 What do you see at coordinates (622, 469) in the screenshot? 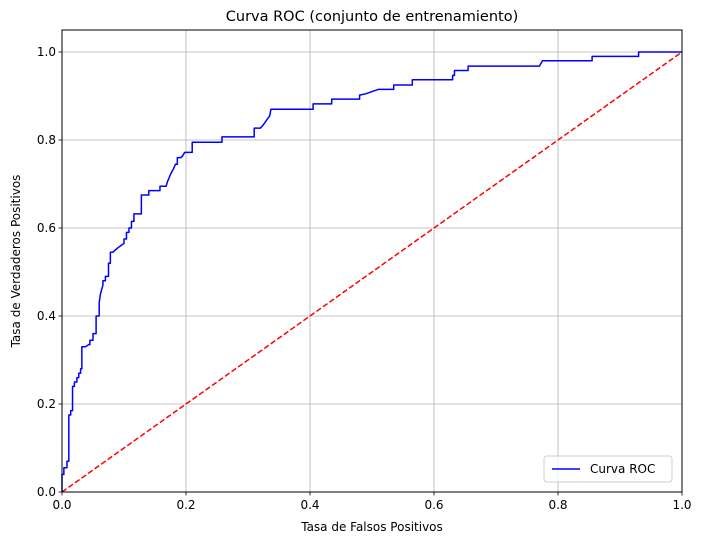
I see `legend-label: Curva ROC` at bounding box center [622, 469].